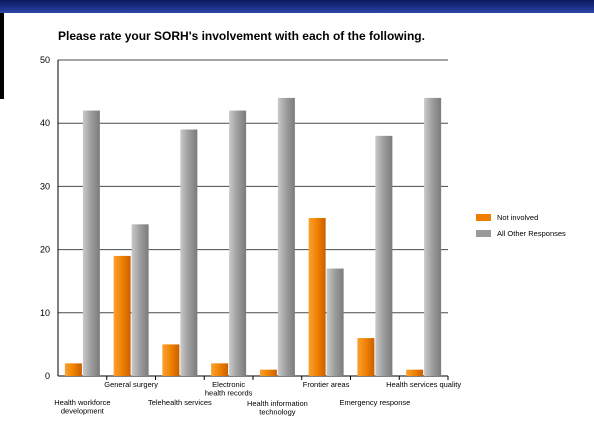 The width and height of the screenshot is (594, 444). What do you see at coordinates (2, 56) in the screenshot?
I see `slide-left-edge` at bounding box center [2, 56].